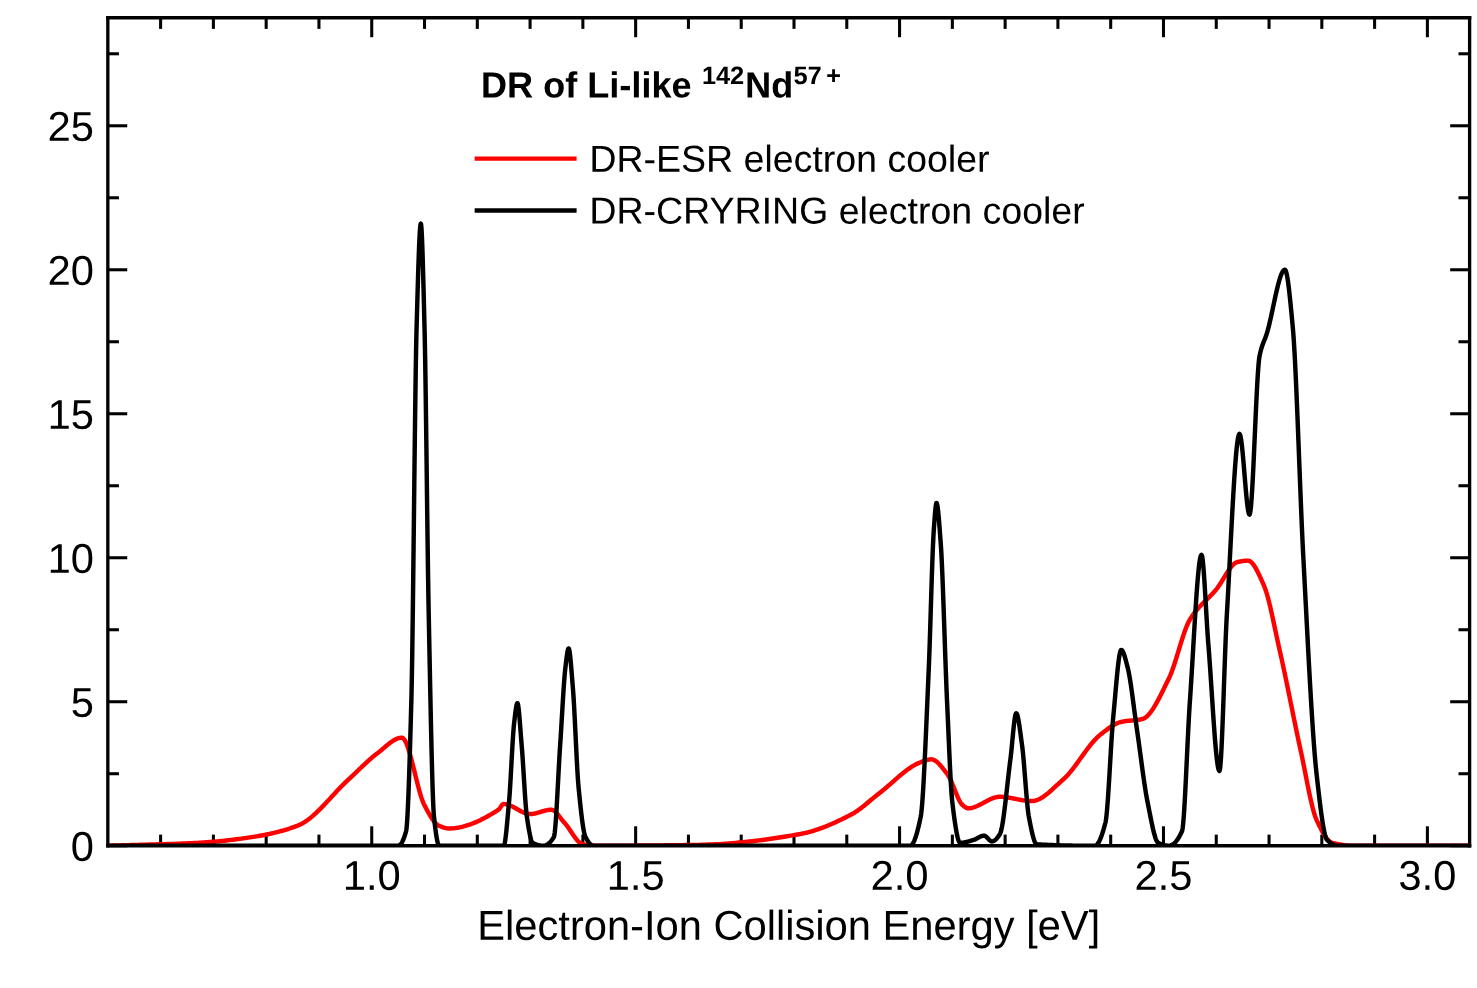 The width and height of the screenshot is (1477, 988). What do you see at coordinates (1163, 875) in the screenshot?
I see `x-tick-label: 2.5` at bounding box center [1163, 875].